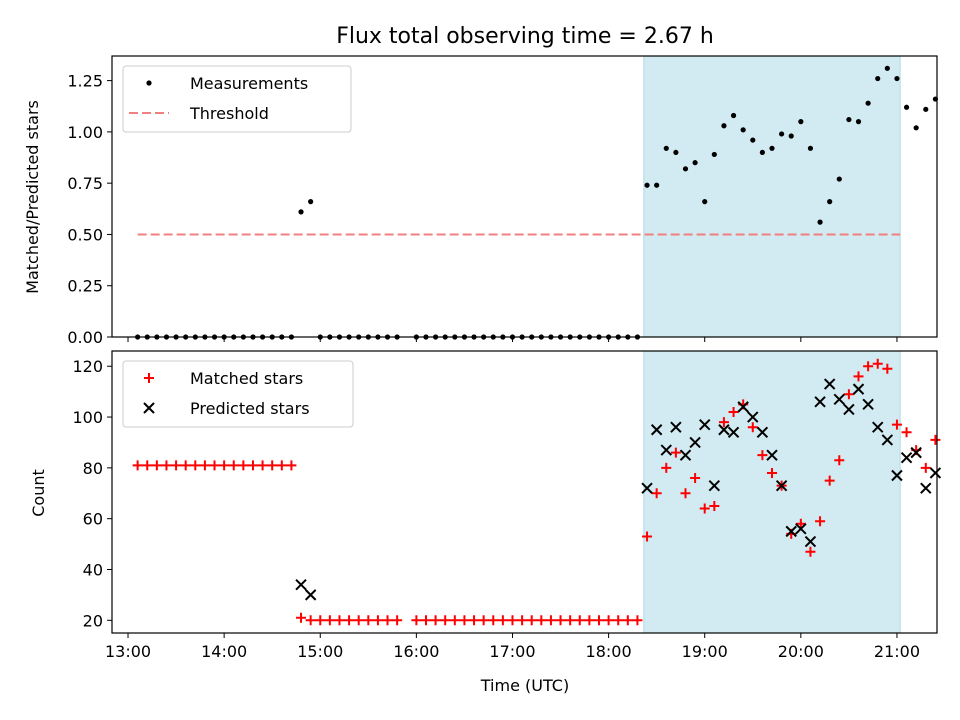 The image size is (960, 720). What do you see at coordinates (85, 183) in the screenshot?
I see `top-y-tick-label: 0.75` at bounding box center [85, 183].